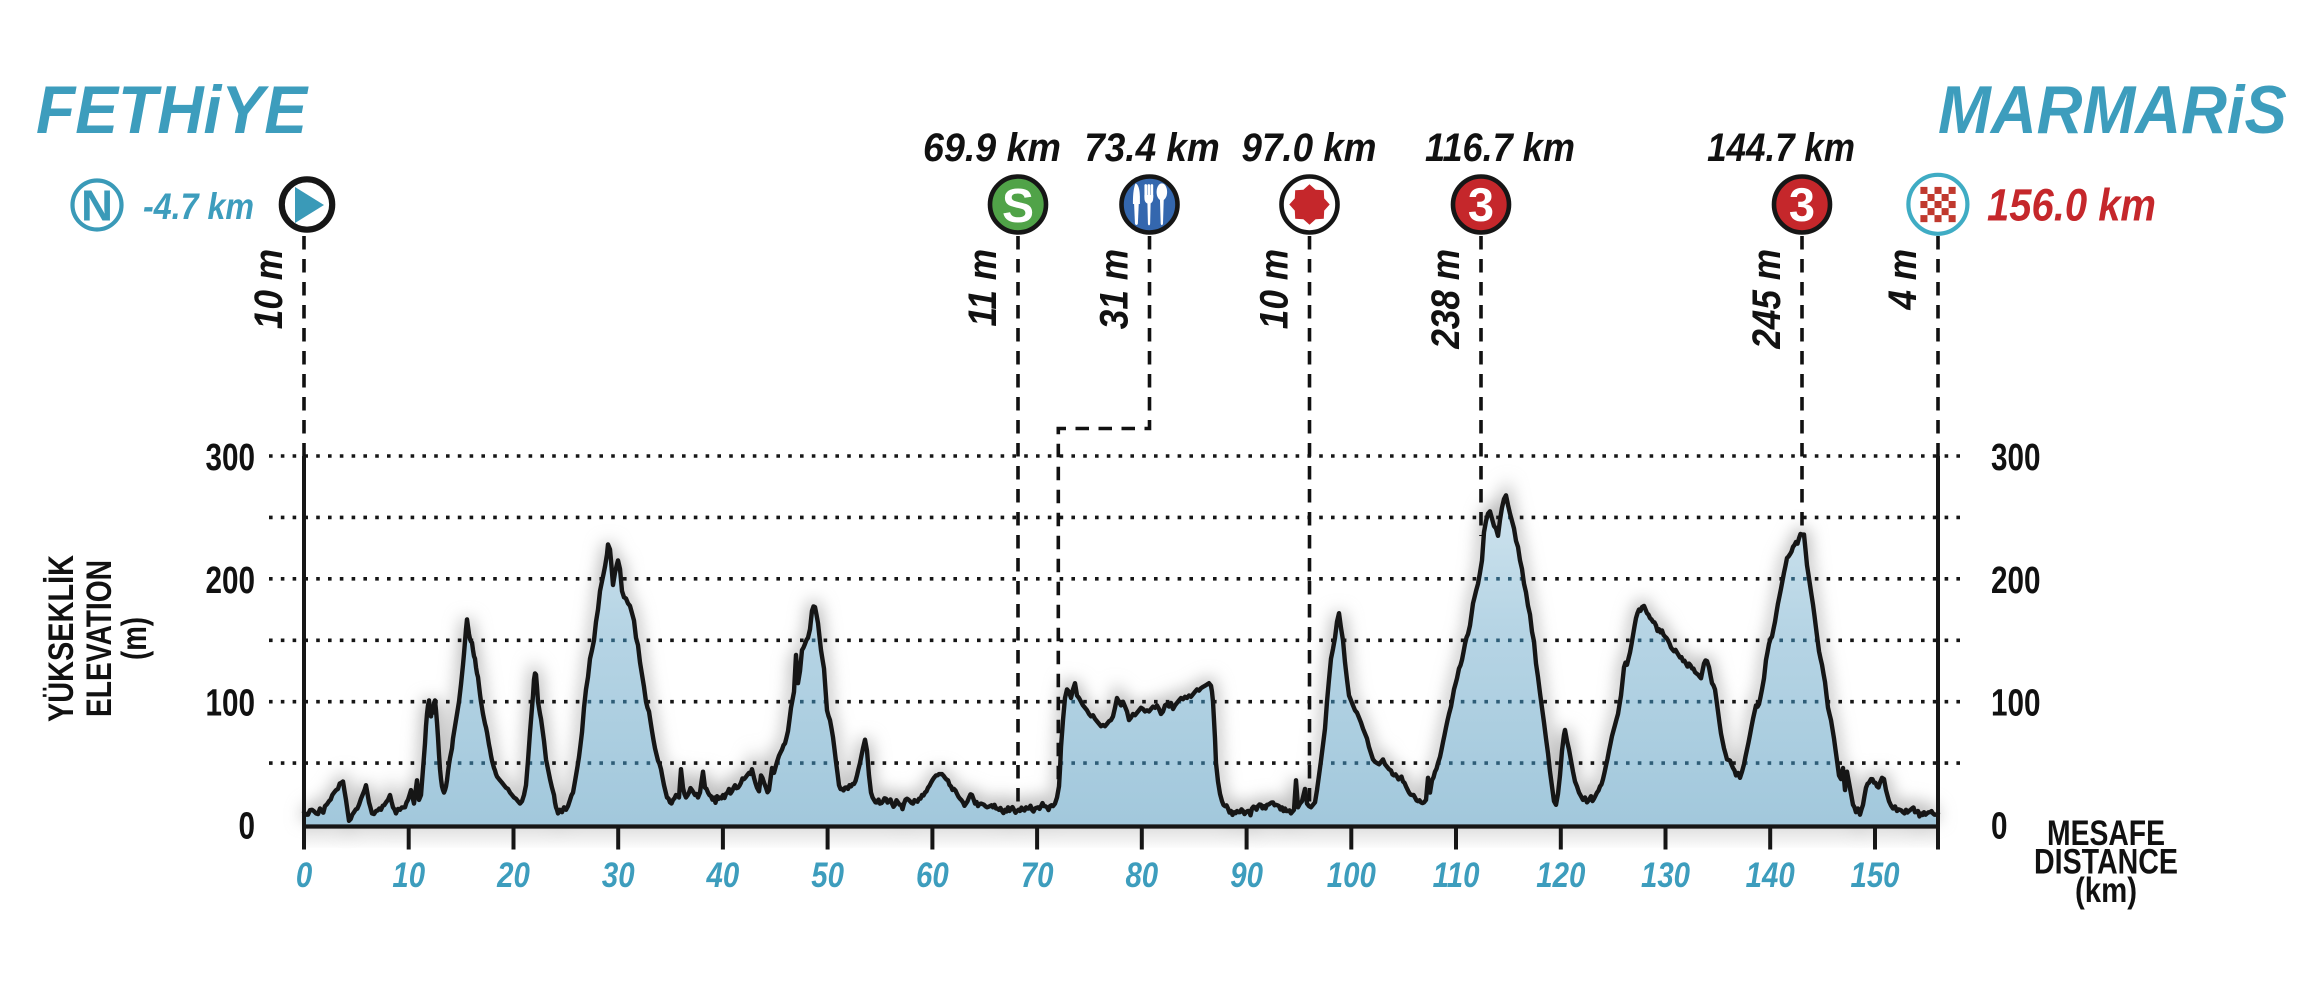 This screenshot has width=2298, height=990. What do you see at coordinates (408, 875) in the screenshot?
I see `svg-text: 10` at bounding box center [408, 875].